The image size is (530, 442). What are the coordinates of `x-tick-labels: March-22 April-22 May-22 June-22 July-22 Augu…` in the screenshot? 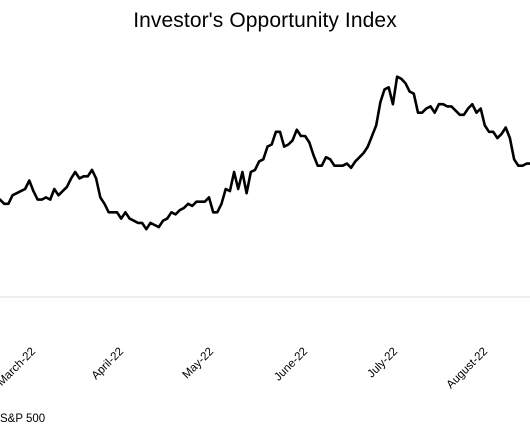 It's located at (245, 369).